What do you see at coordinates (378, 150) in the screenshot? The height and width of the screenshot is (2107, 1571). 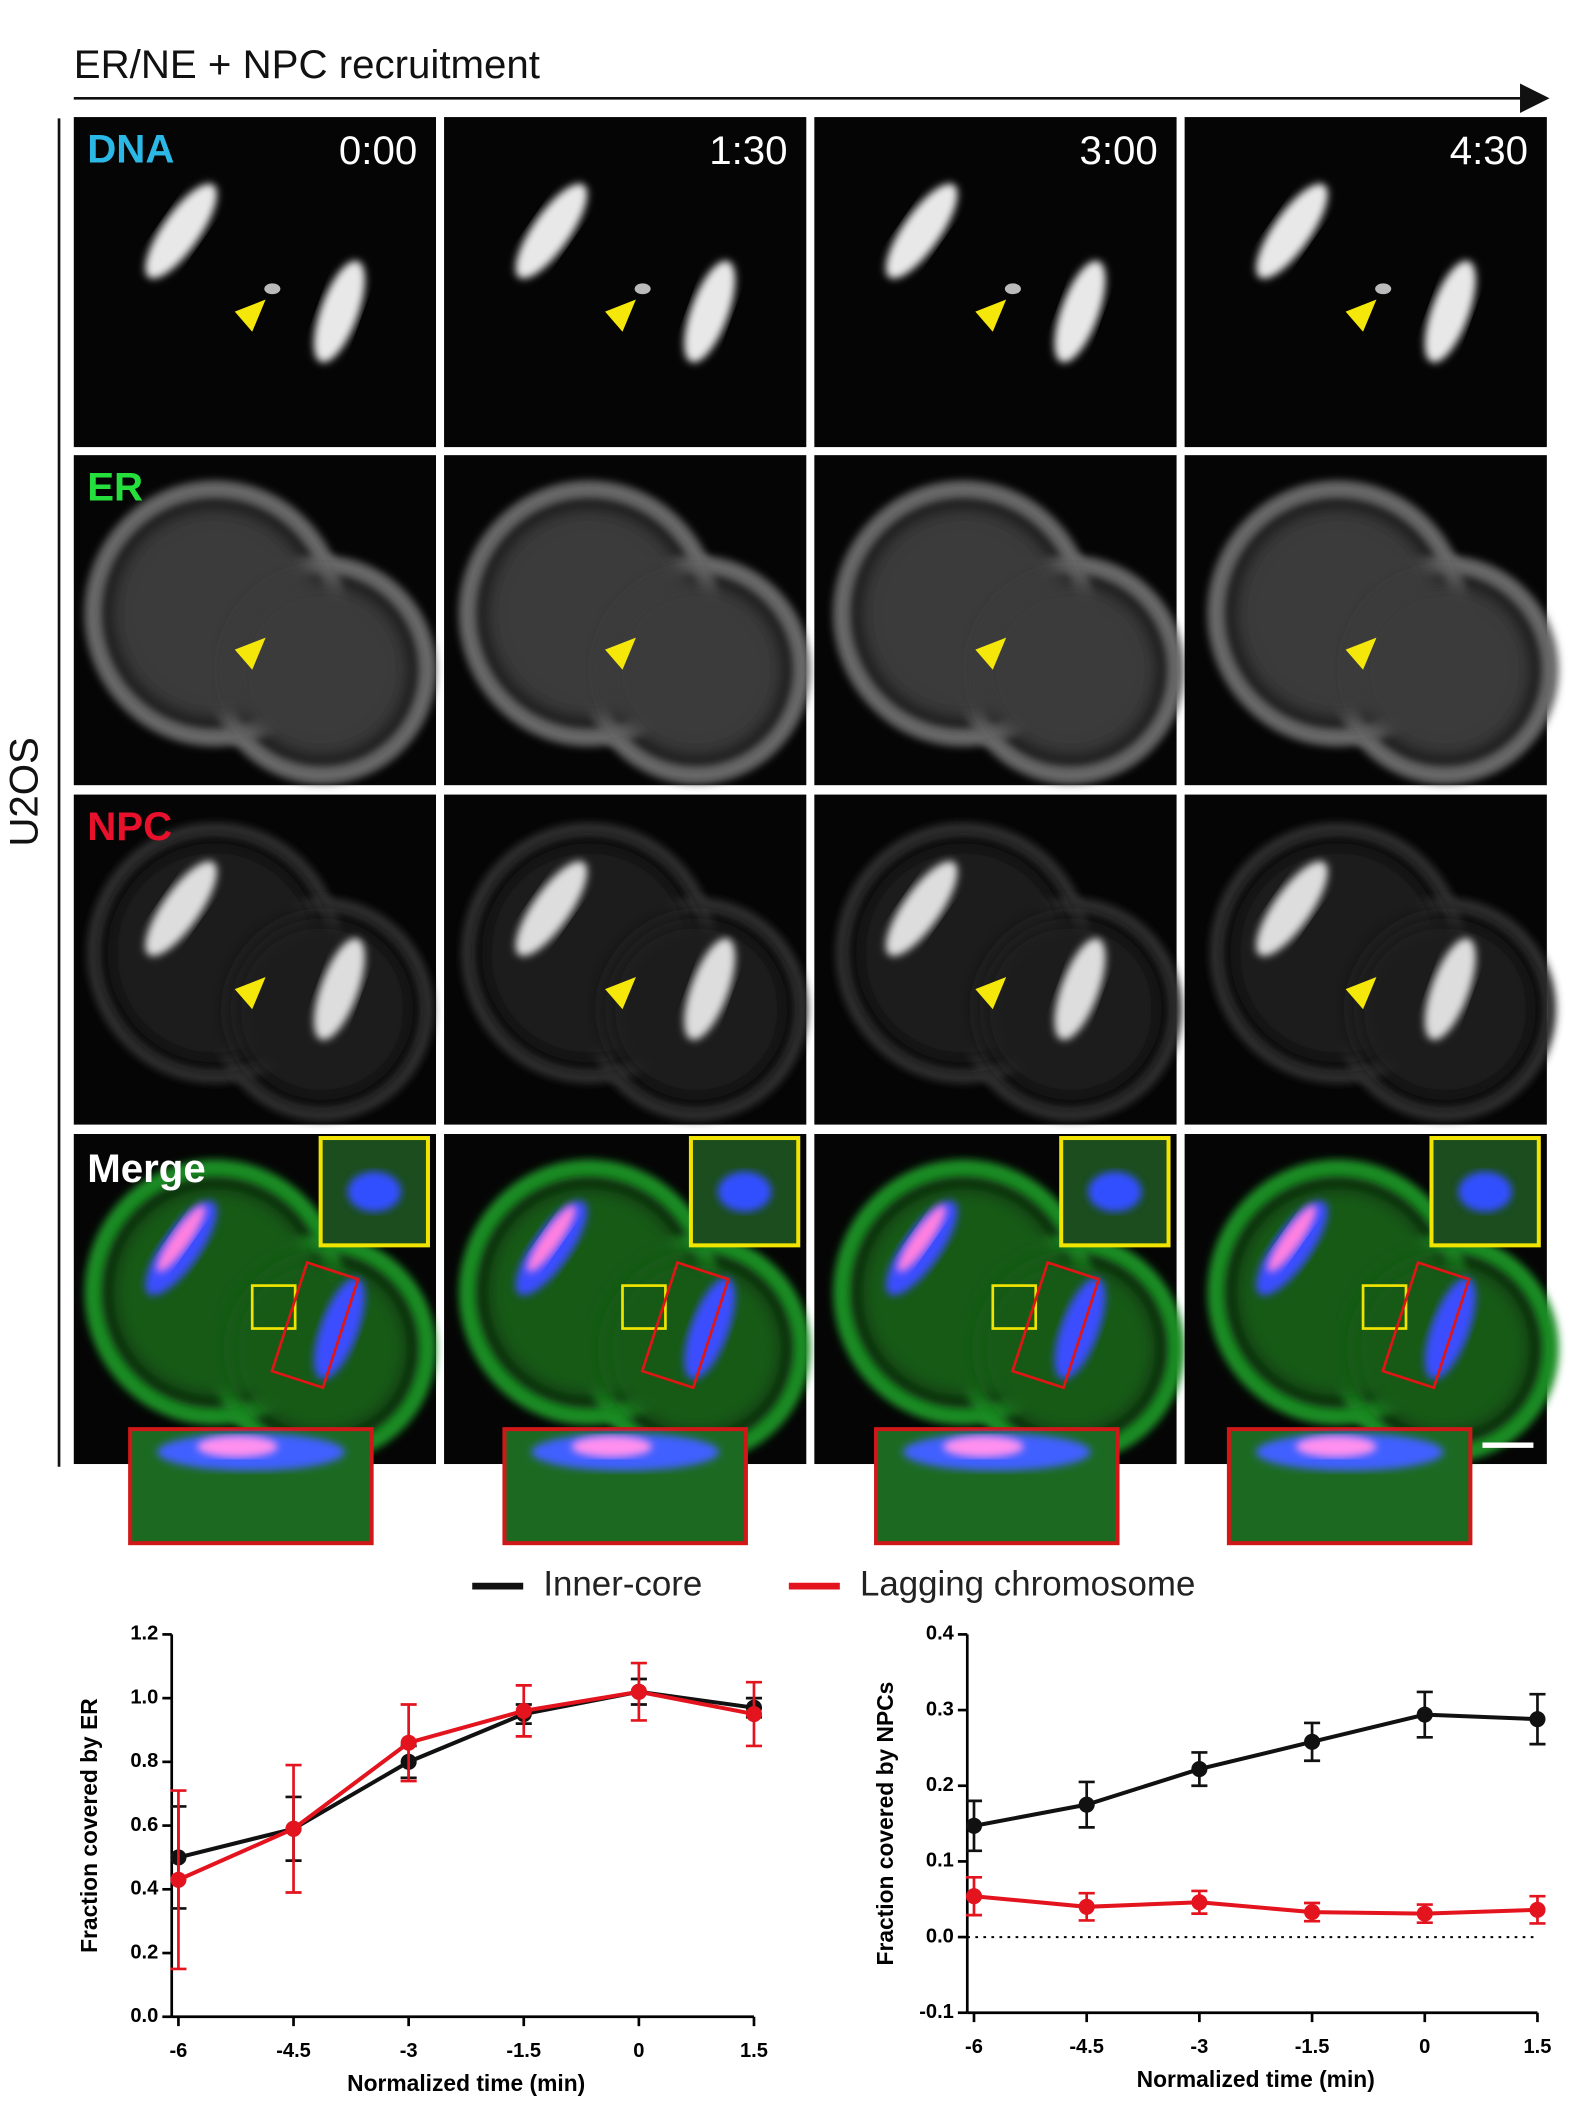 I see `time-label: 0:00` at bounding box center [378, 150].